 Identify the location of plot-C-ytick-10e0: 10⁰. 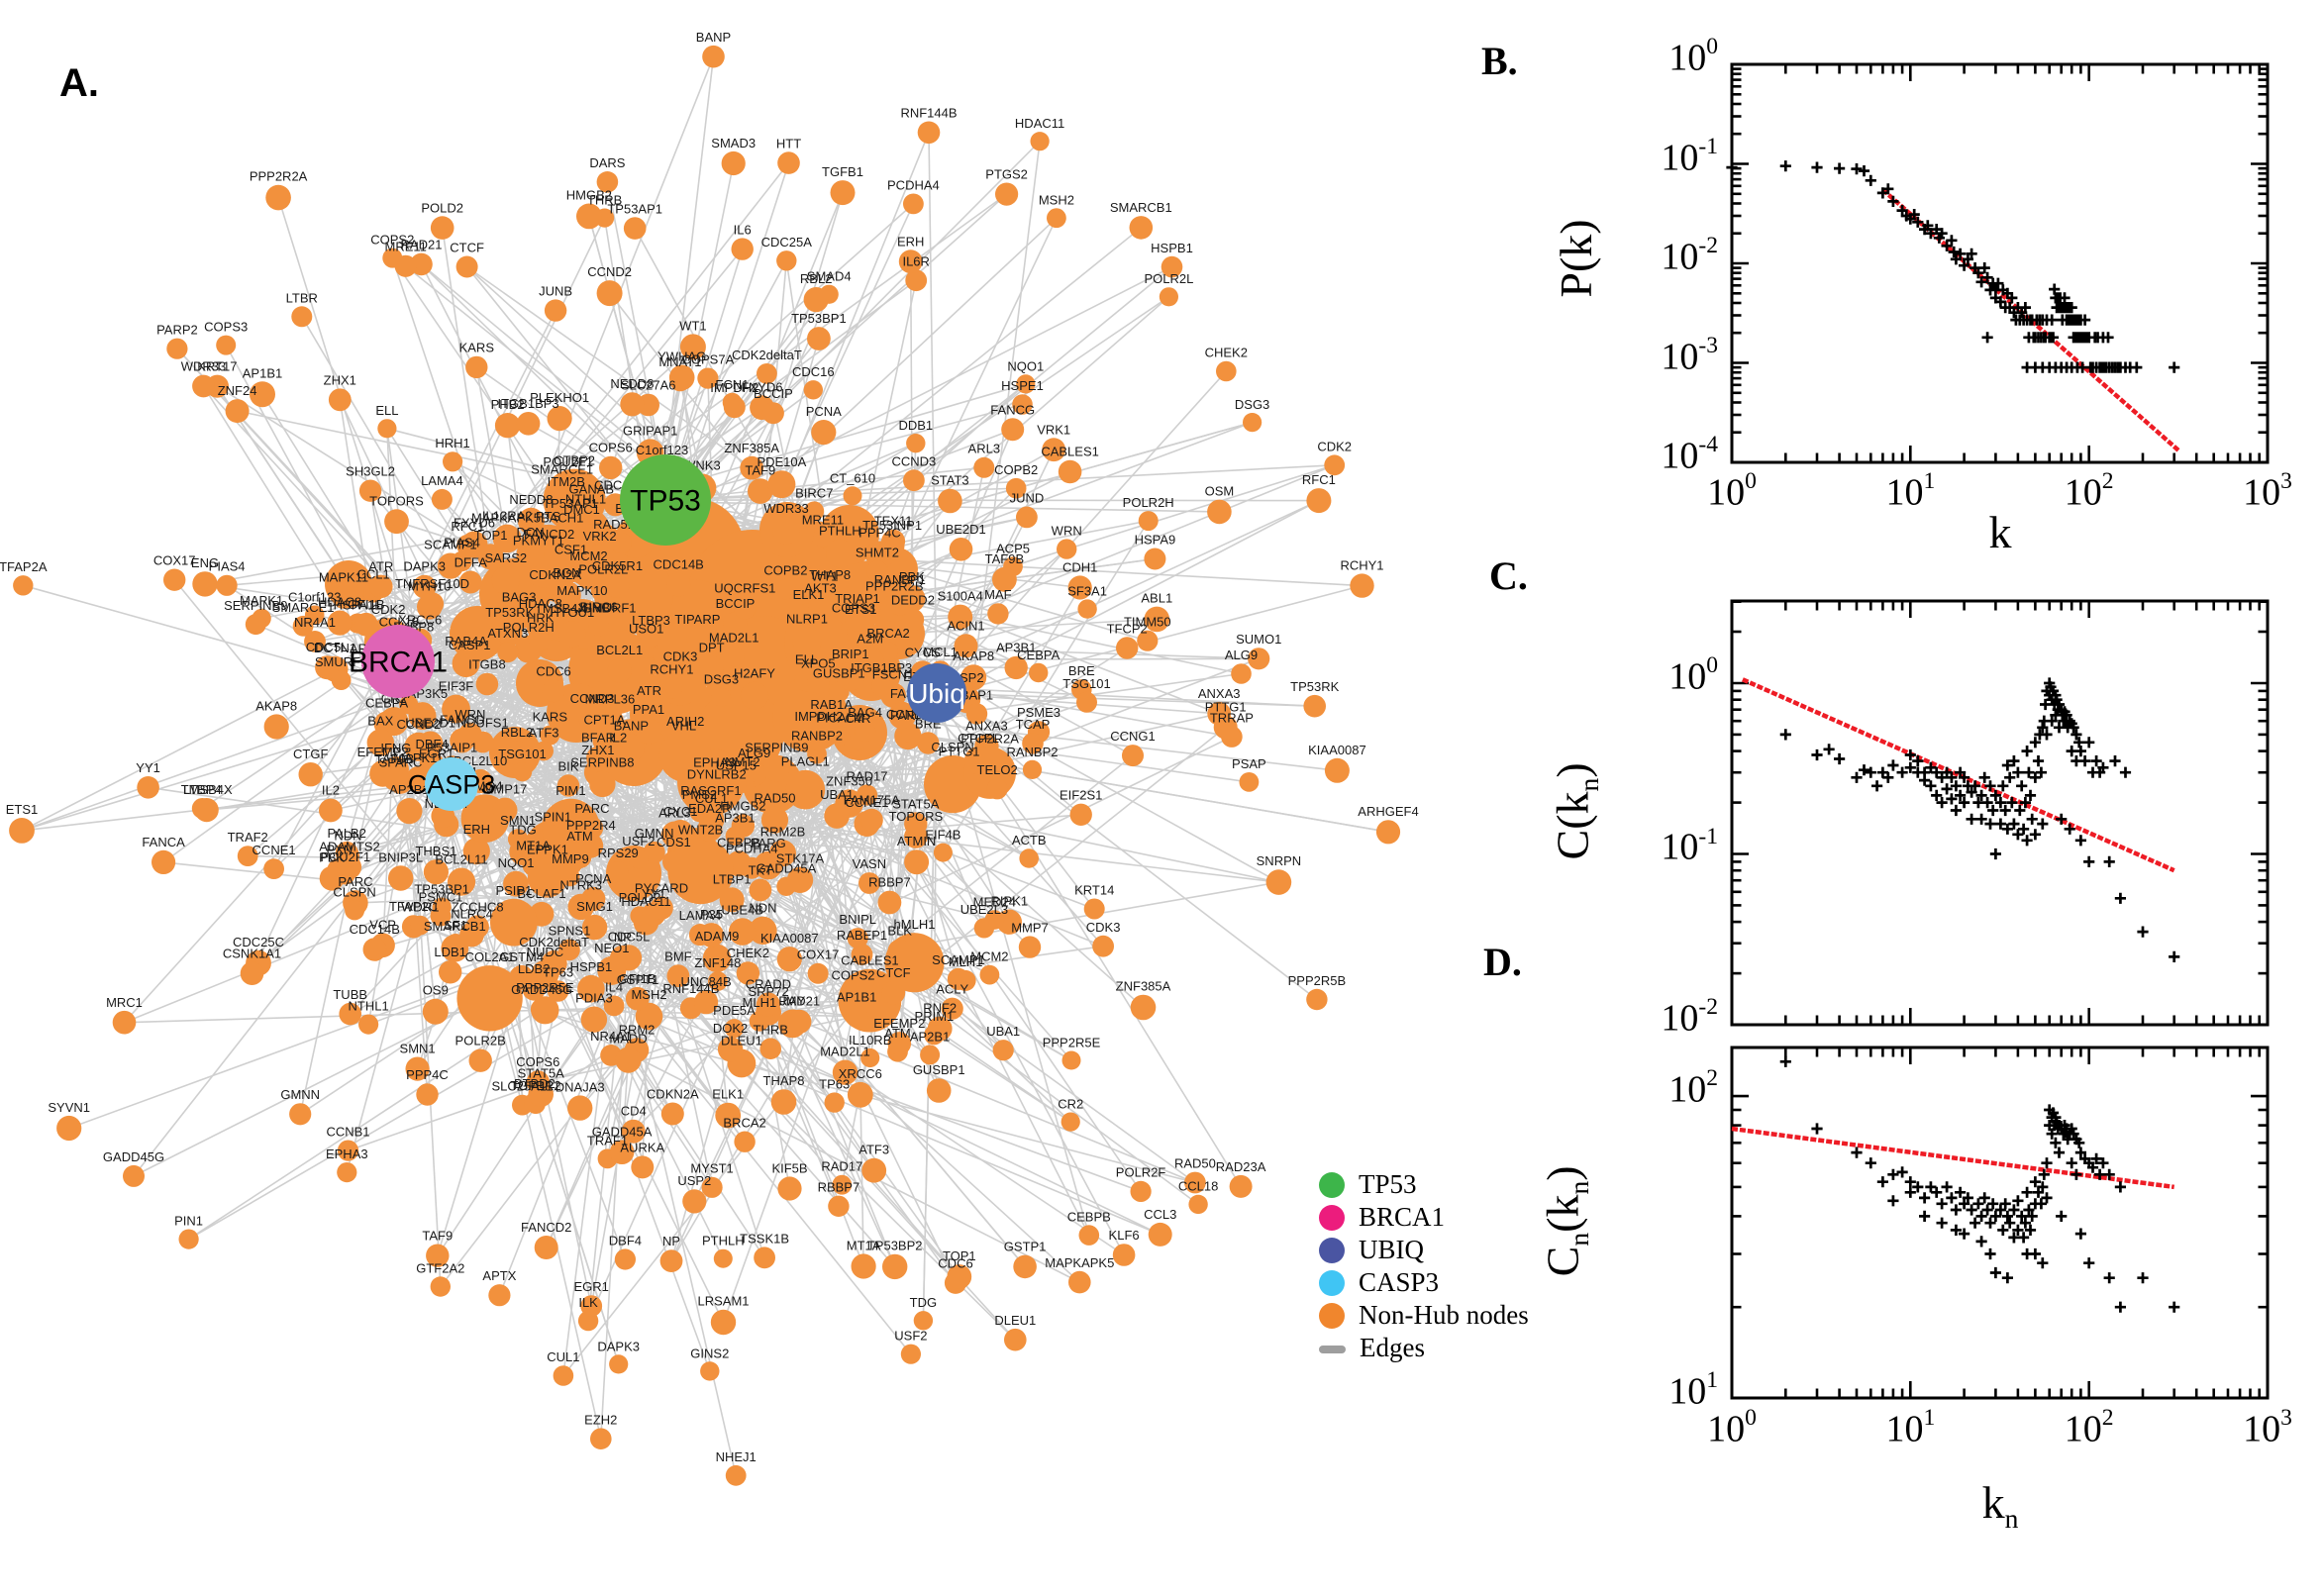
(1693, 675).